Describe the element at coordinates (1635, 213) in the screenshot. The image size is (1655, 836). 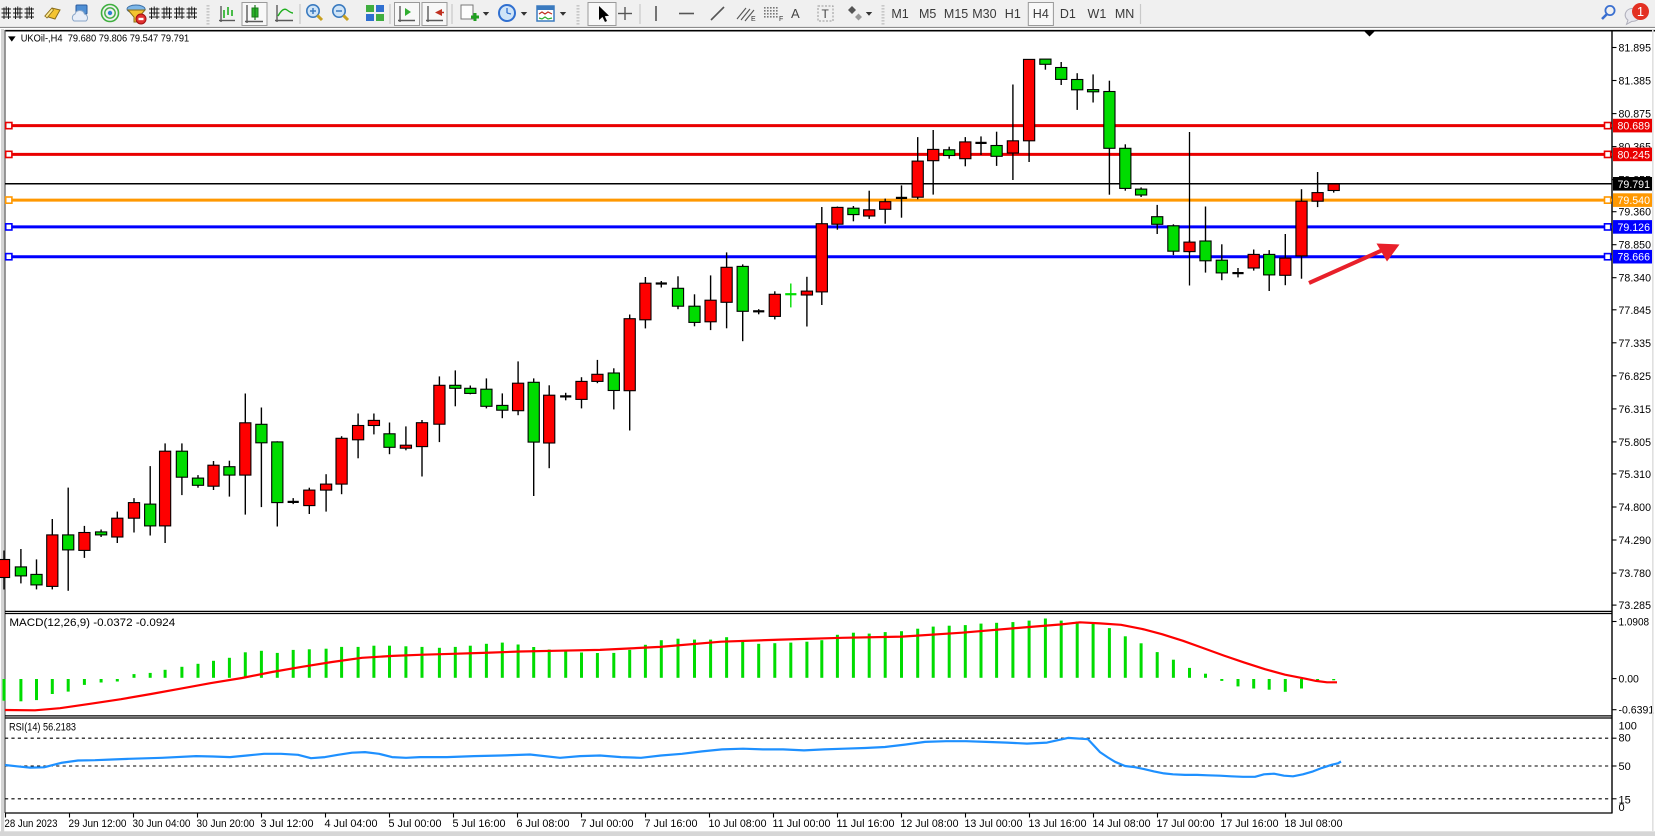
I see `svg-text: 79.360` at that location.